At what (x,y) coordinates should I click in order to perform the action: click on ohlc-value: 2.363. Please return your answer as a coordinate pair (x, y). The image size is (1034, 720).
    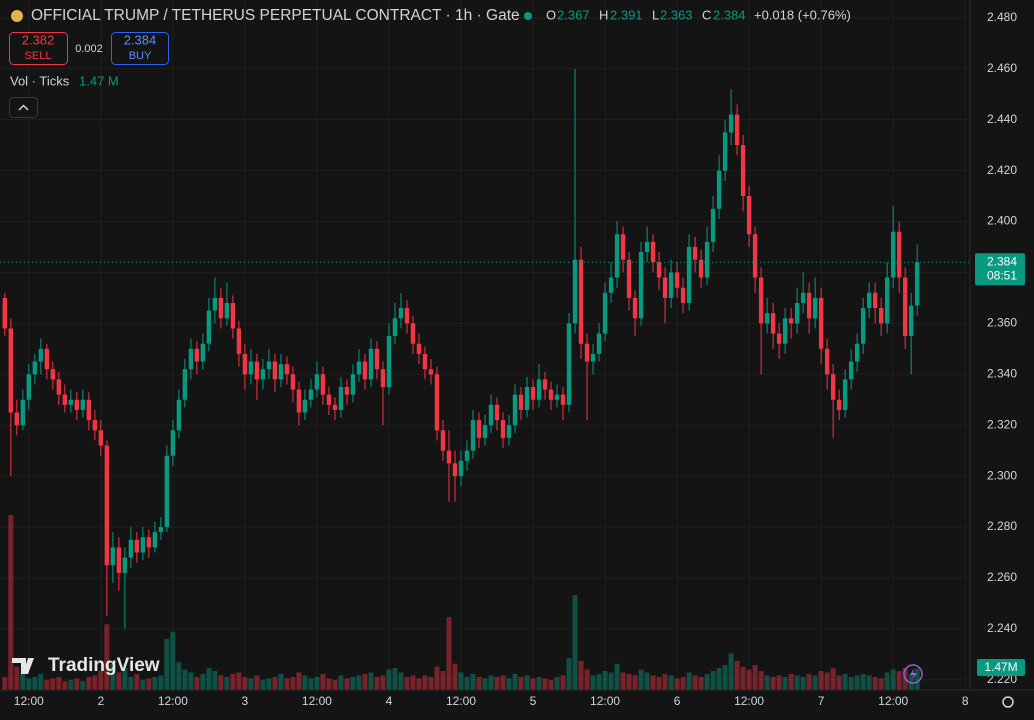
    Looking at the image, I should click on (676, 14).